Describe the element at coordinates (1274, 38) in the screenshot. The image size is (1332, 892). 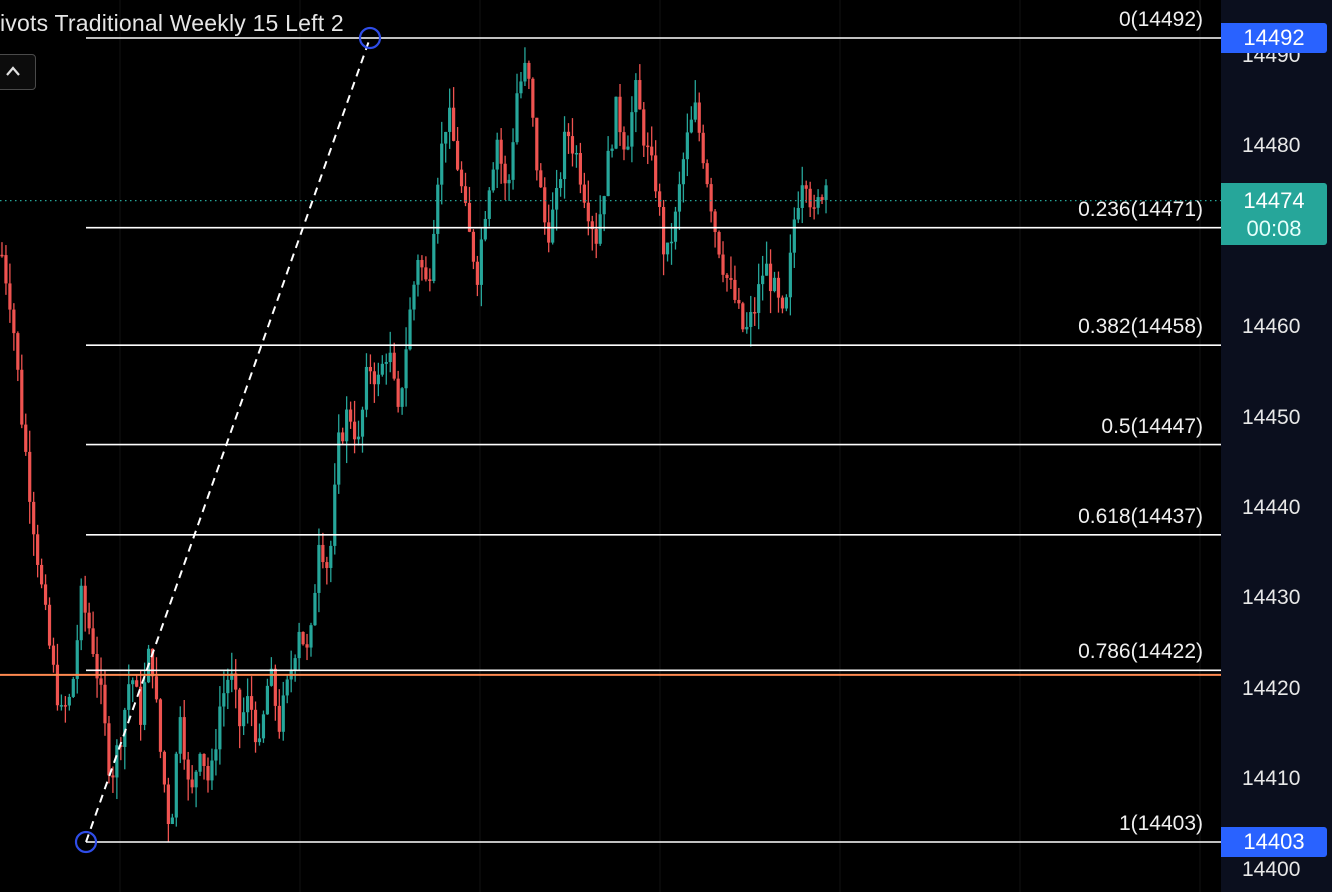
I see `high-price-badge: 14492` at that location.